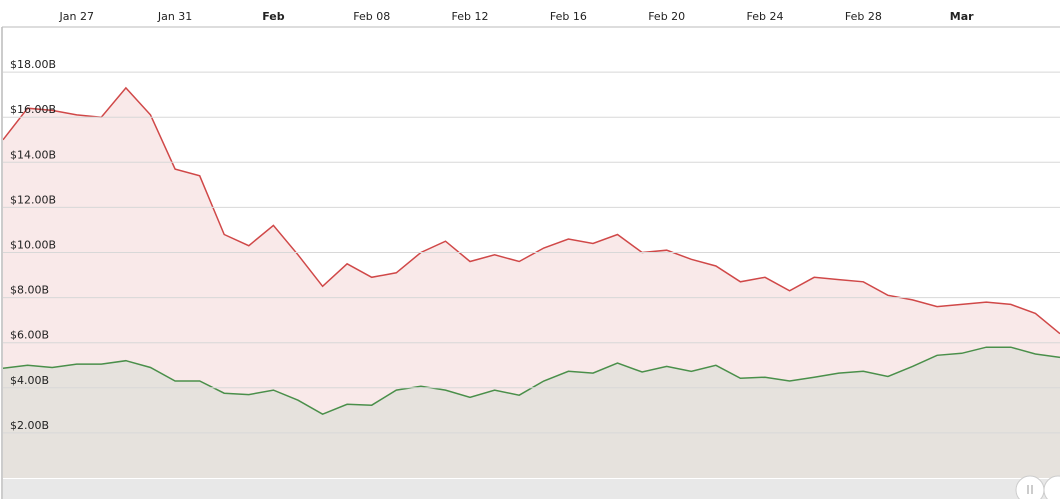 The image size is (1060, 499). What do you see at coordinates (76, 16) in the screenshot?
I see `x-tick-label: Jan 27` at bounding box center [76, 16].